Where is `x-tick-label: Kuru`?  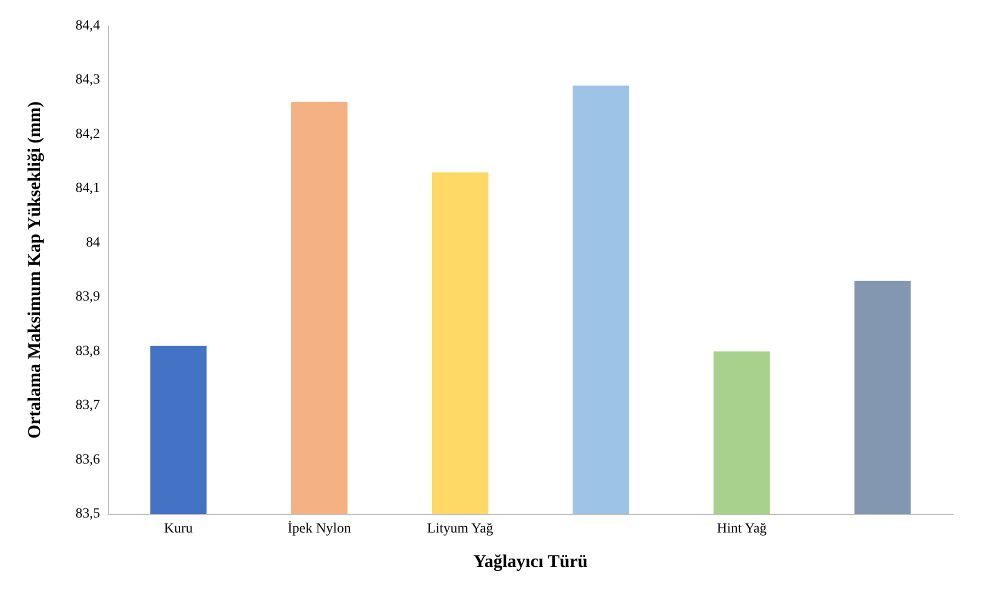
x-tick-label: Kuru is located at coordinates (178, 529).